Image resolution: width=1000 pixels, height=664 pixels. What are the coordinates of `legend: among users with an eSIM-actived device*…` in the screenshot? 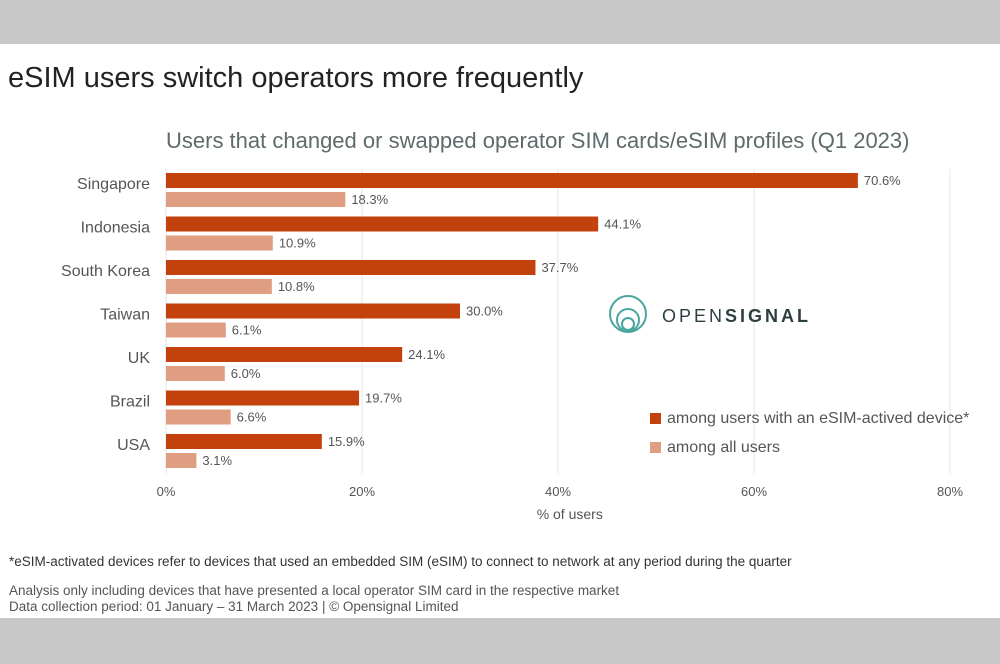 It's located at (809, 433).